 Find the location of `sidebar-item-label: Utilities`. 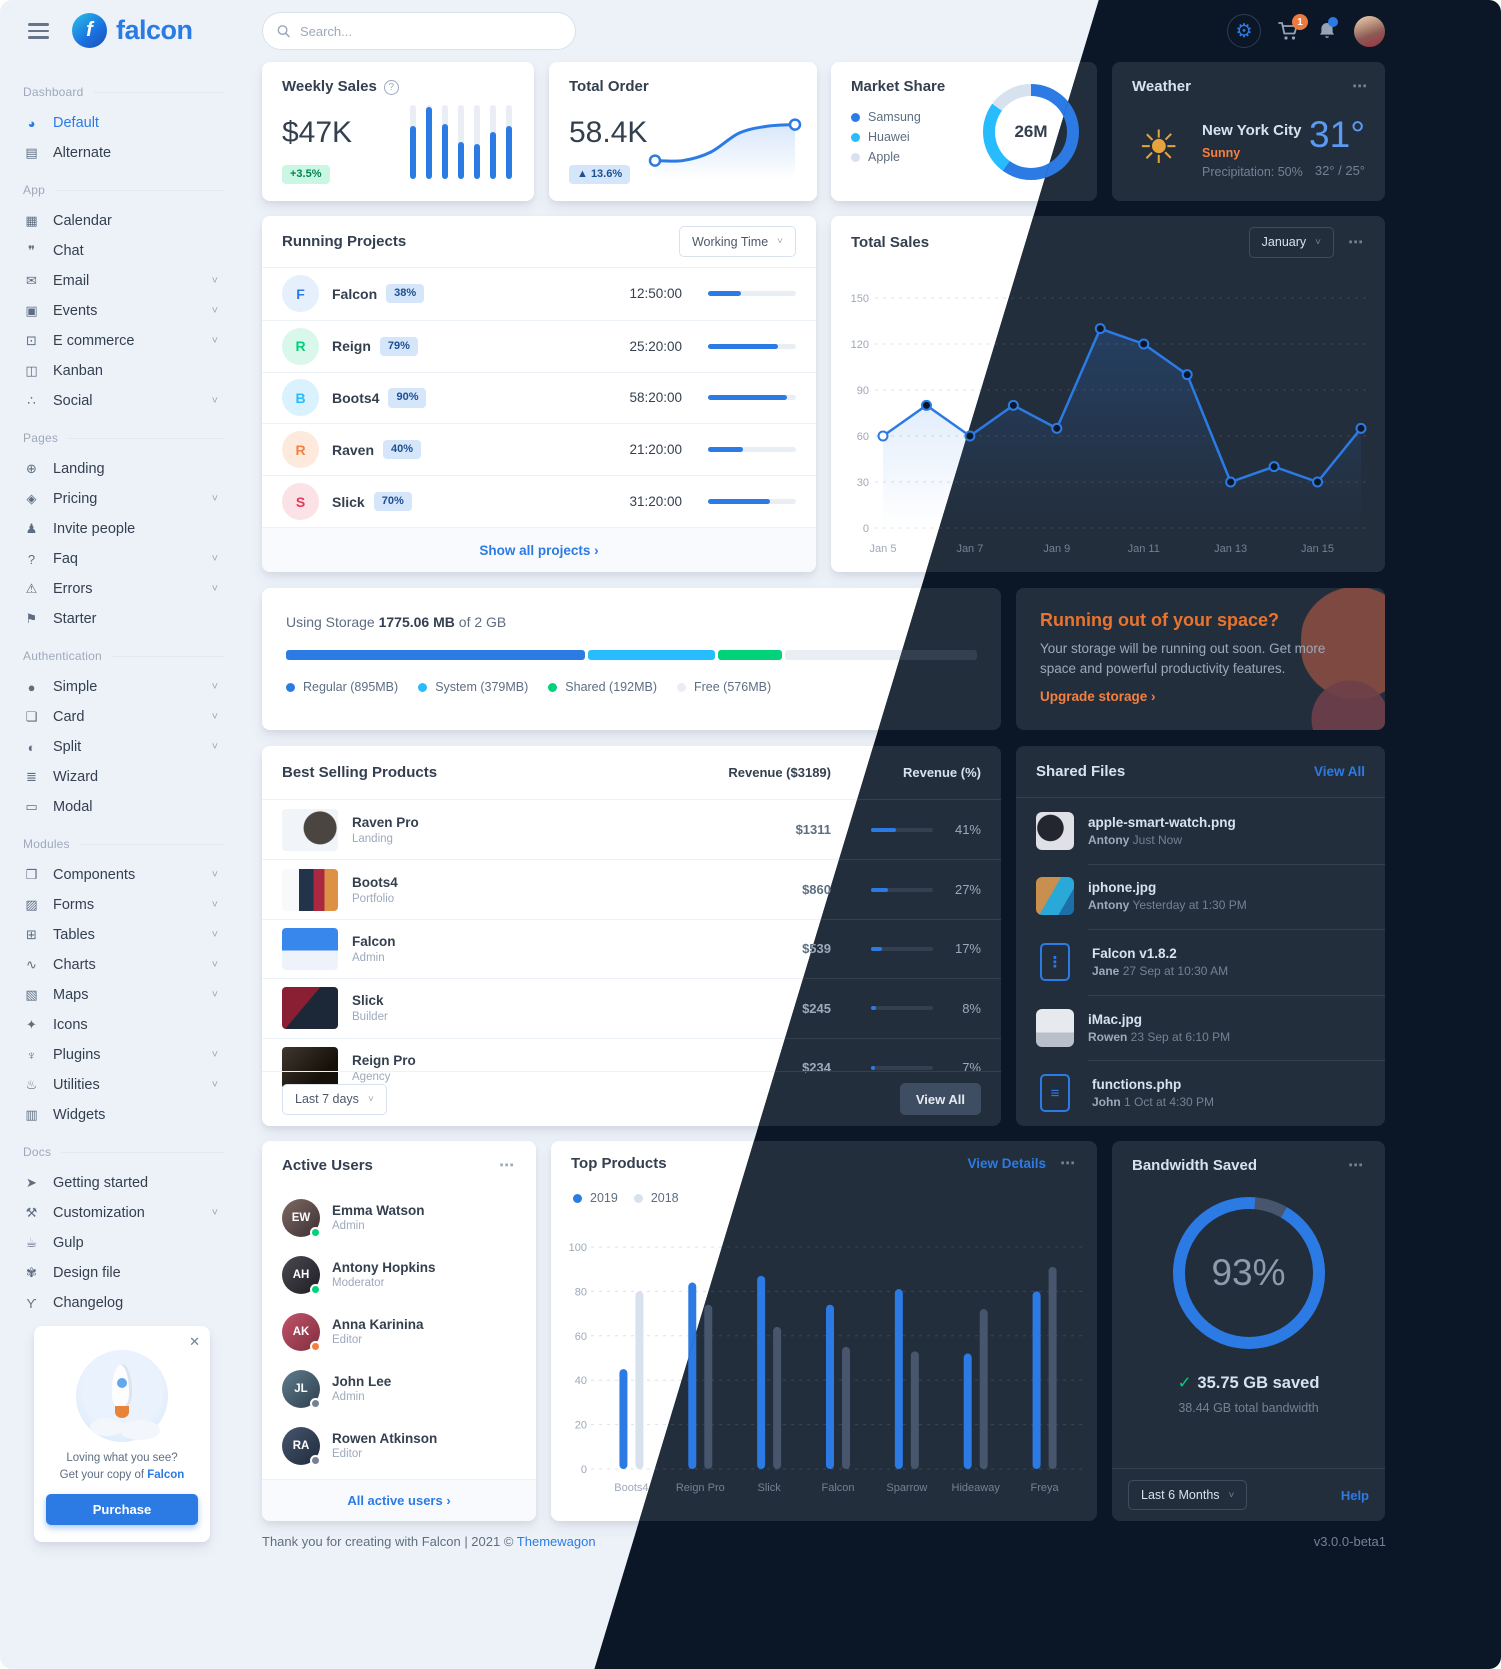

sidebar-item-label: Utilities is located at coordinates (76, 1085).